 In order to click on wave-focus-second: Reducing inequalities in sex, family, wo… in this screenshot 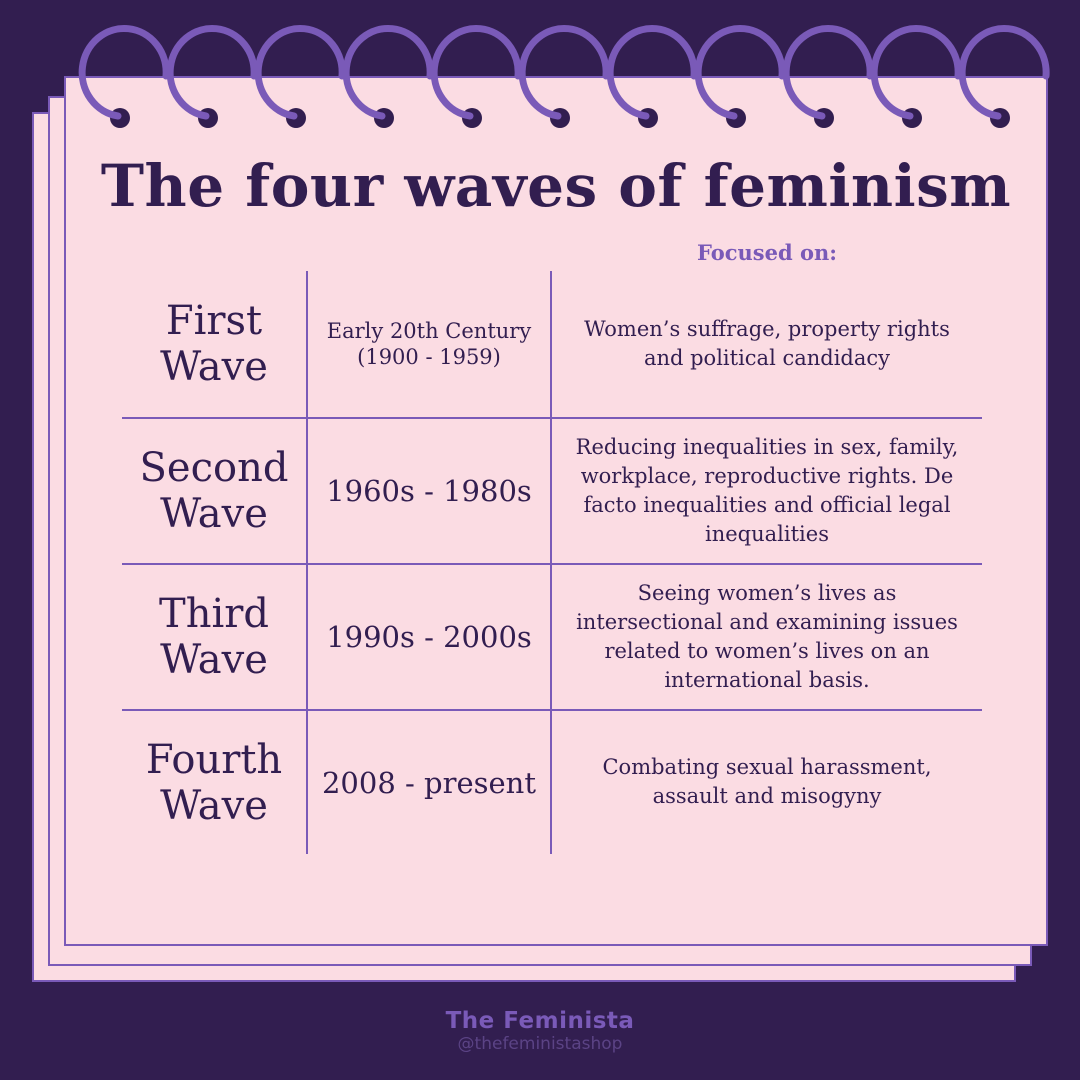, I will do `click(767, 490)`.